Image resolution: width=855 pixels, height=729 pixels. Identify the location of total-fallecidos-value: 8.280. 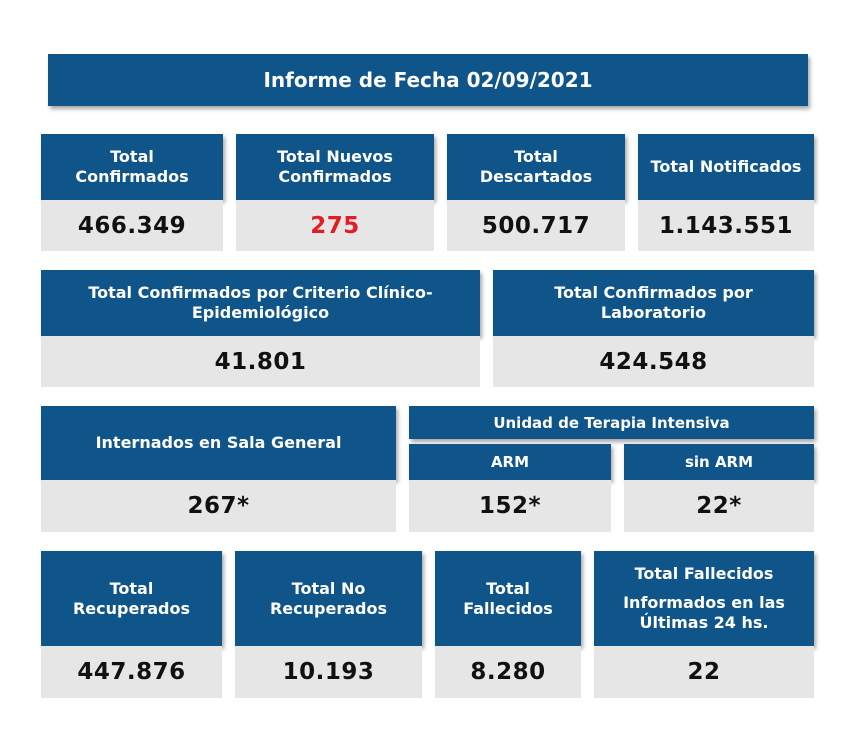
(508, 672).